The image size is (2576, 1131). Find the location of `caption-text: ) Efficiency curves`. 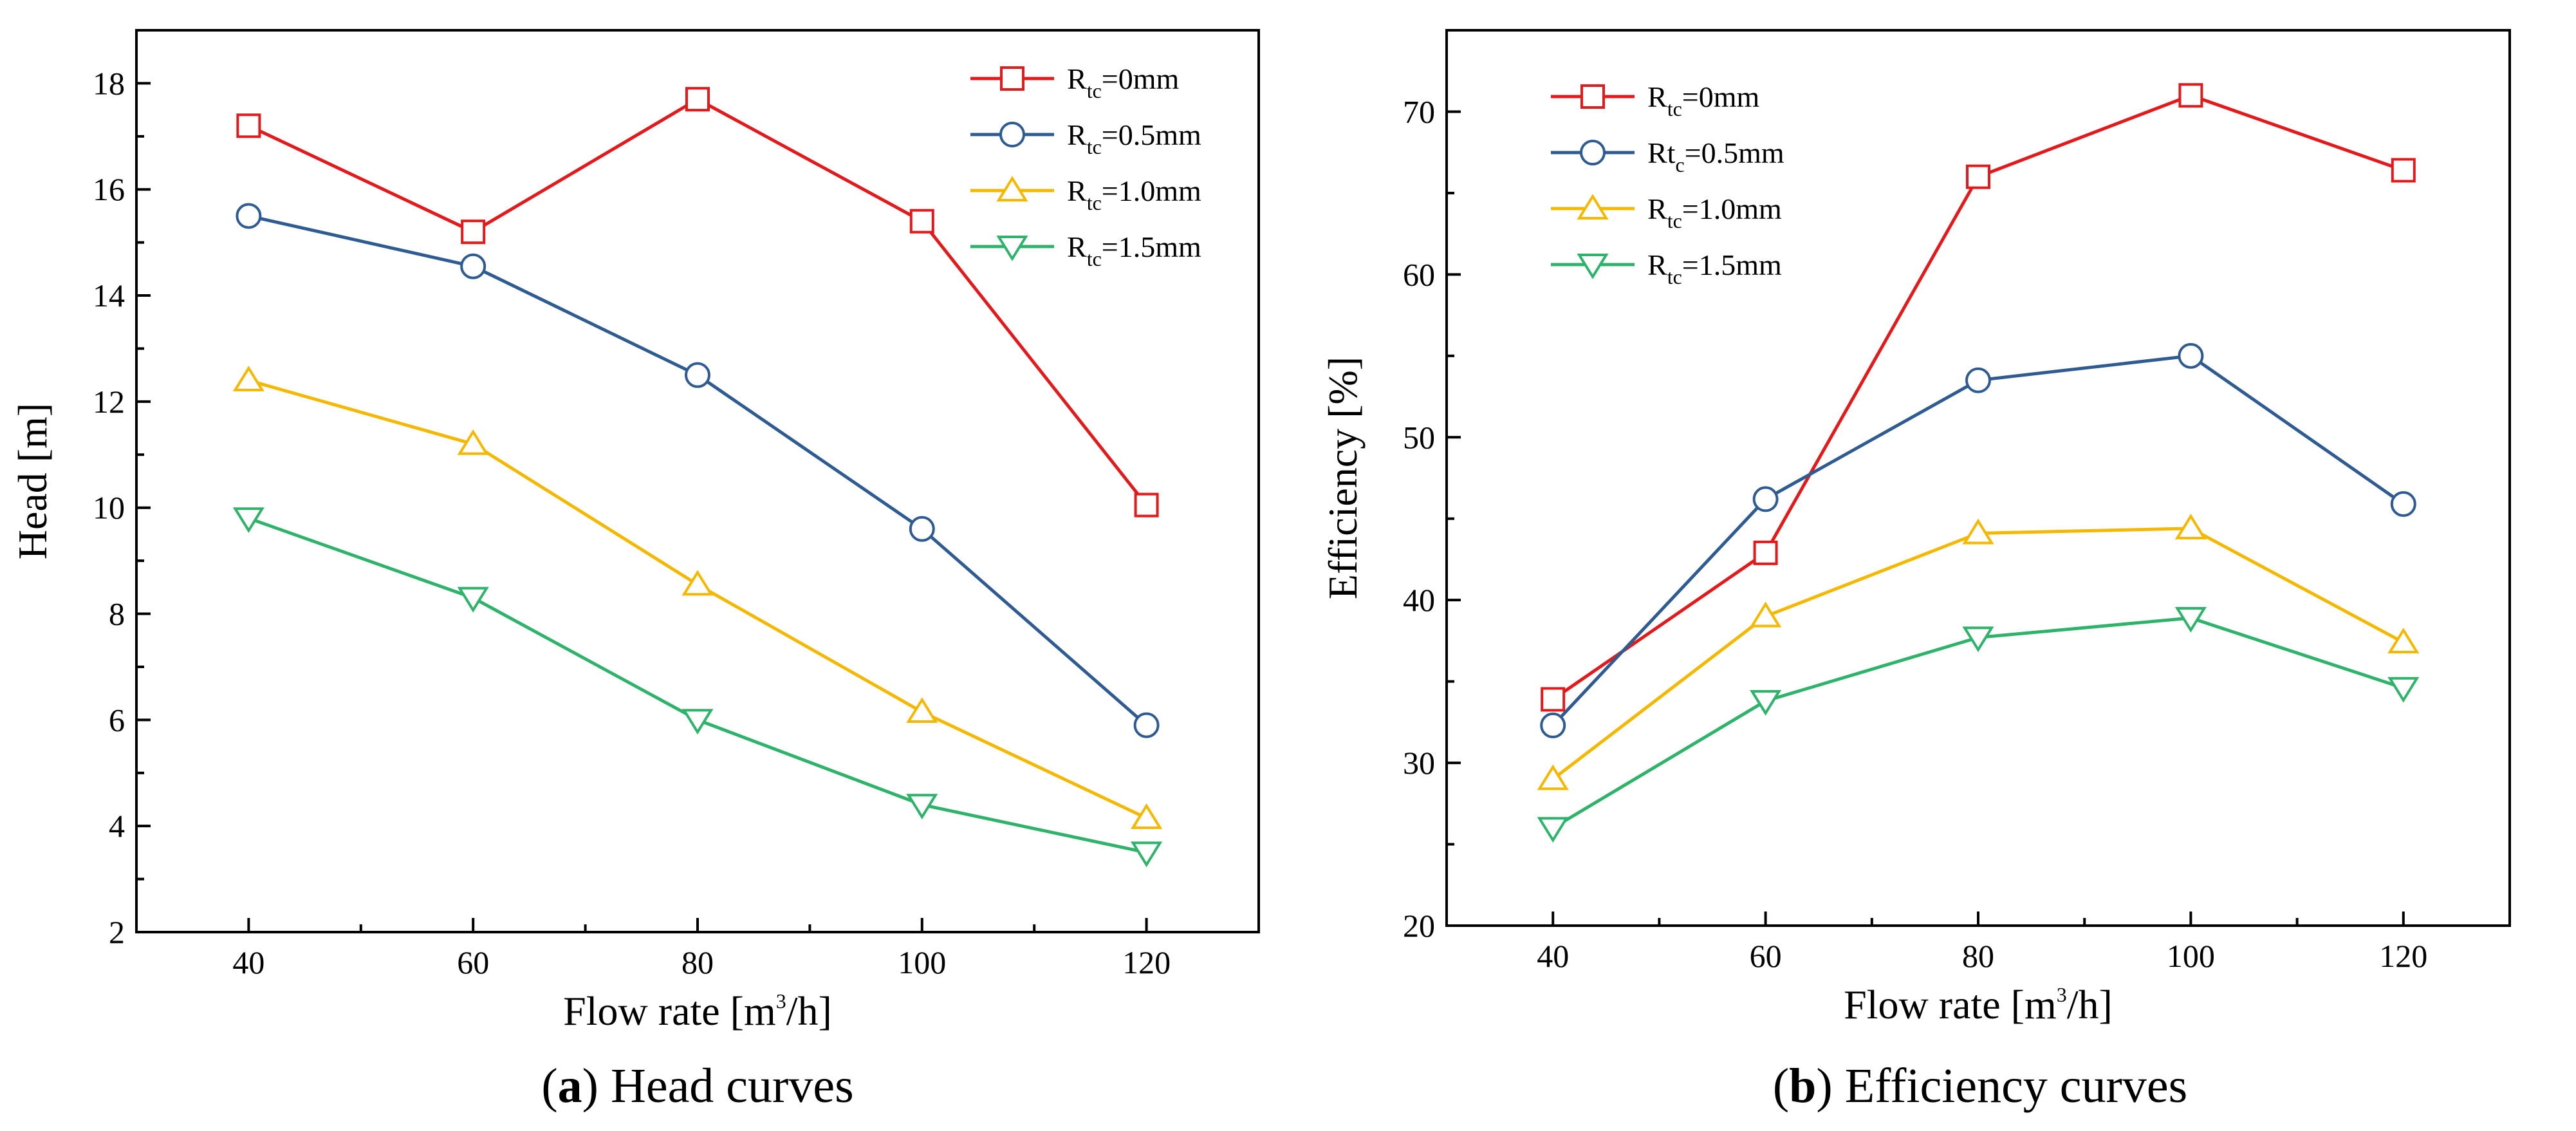

caption-text: ) Efficiency curves is located at coordinates (2002, 1086).